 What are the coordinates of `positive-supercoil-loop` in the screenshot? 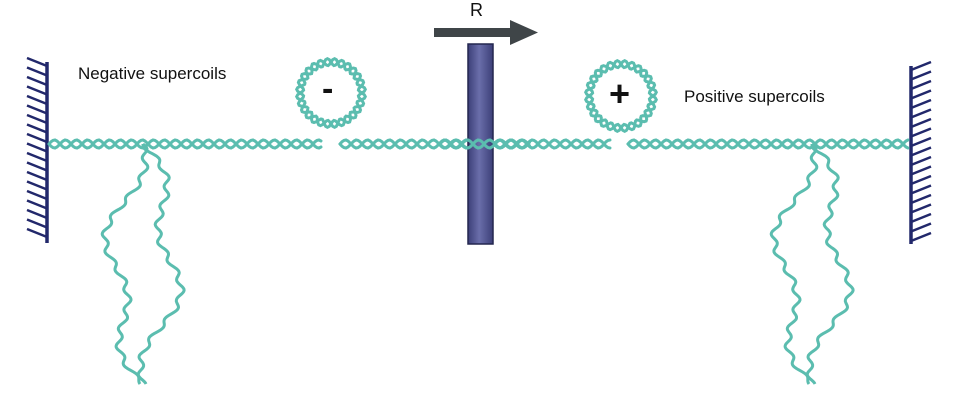 It's located at (621, 96).